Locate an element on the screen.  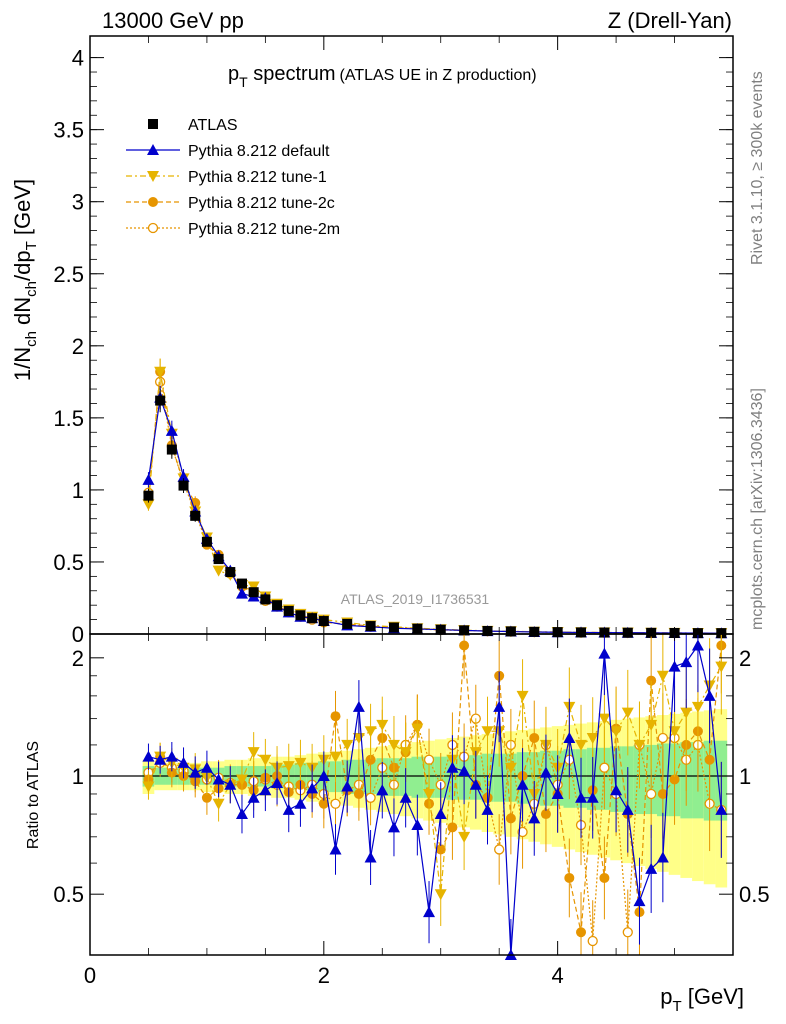
y-tick-label: 4 is located at coordinates (78, 58).